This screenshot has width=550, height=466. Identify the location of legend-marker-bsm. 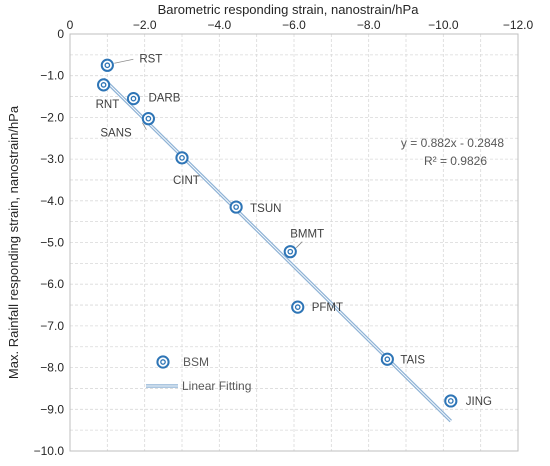
(163, 362).